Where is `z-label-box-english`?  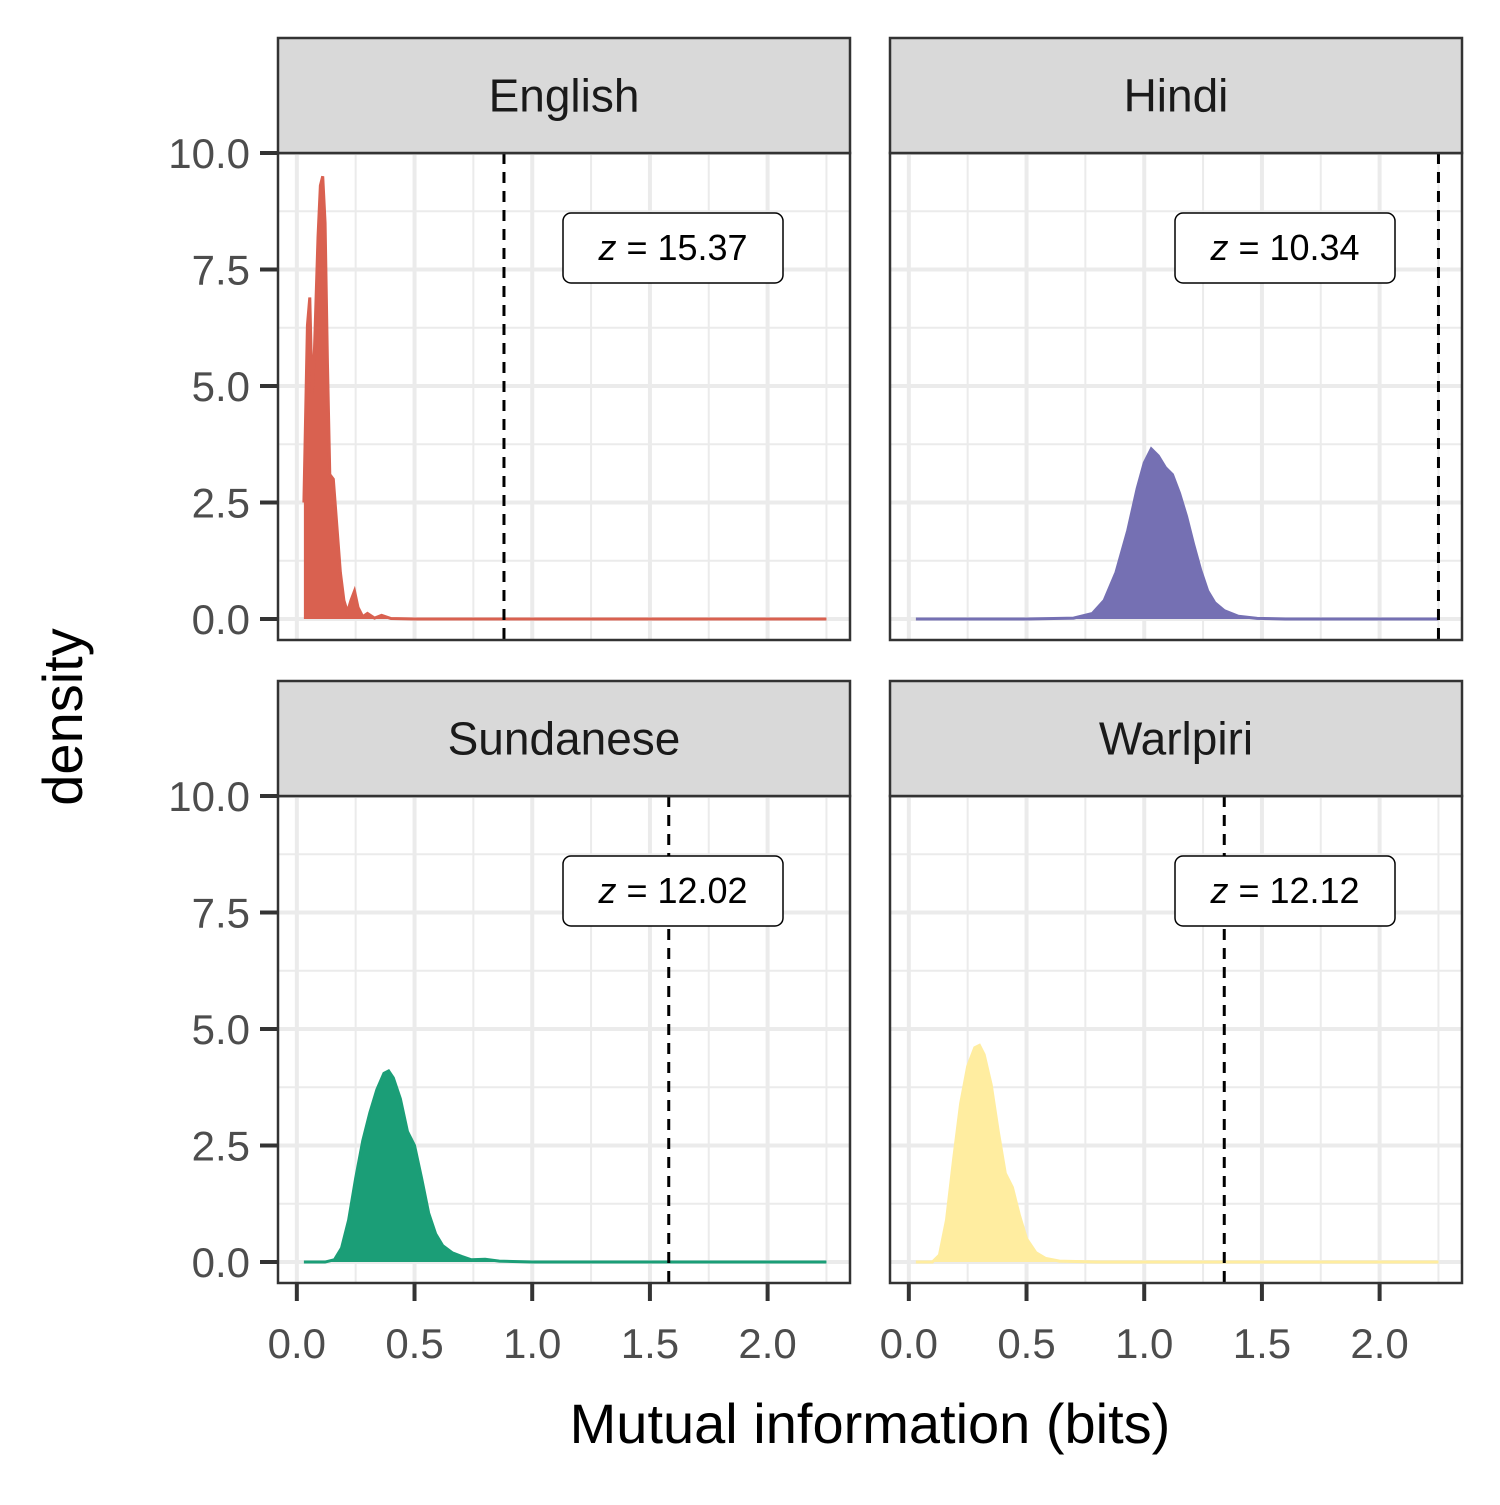 z-label-box-english is located at coordinates (673, 248).